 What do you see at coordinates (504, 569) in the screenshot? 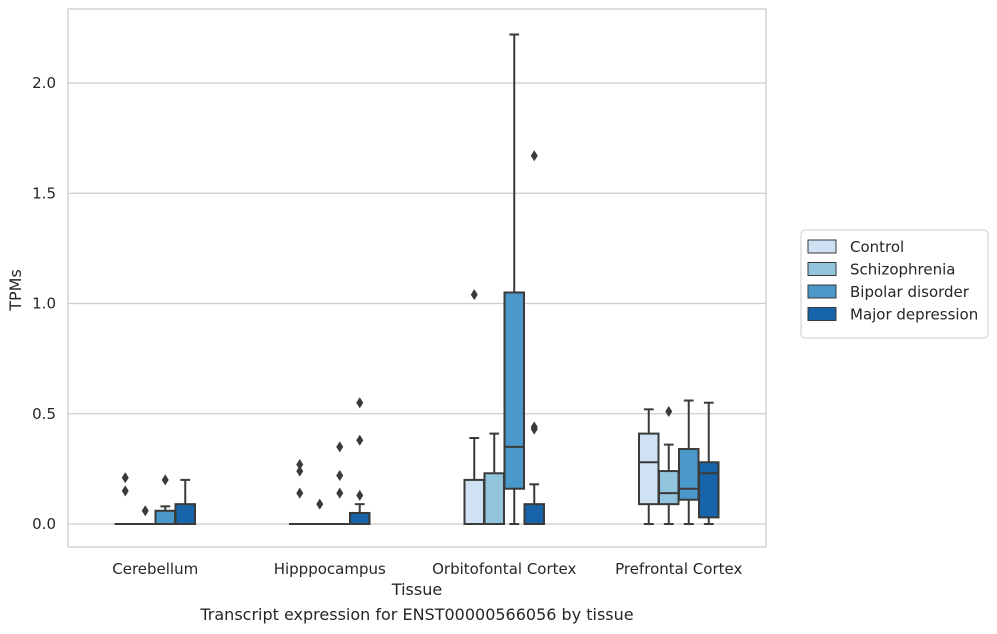
I see `x-tick-label: Orbitofontal Cortex` at bounding box center [504, 569].